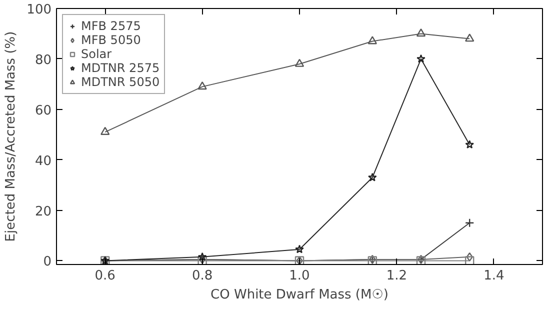  I want to click on x-axis-title: CO White Dwarf Mass (M☉), so click(299, 295).